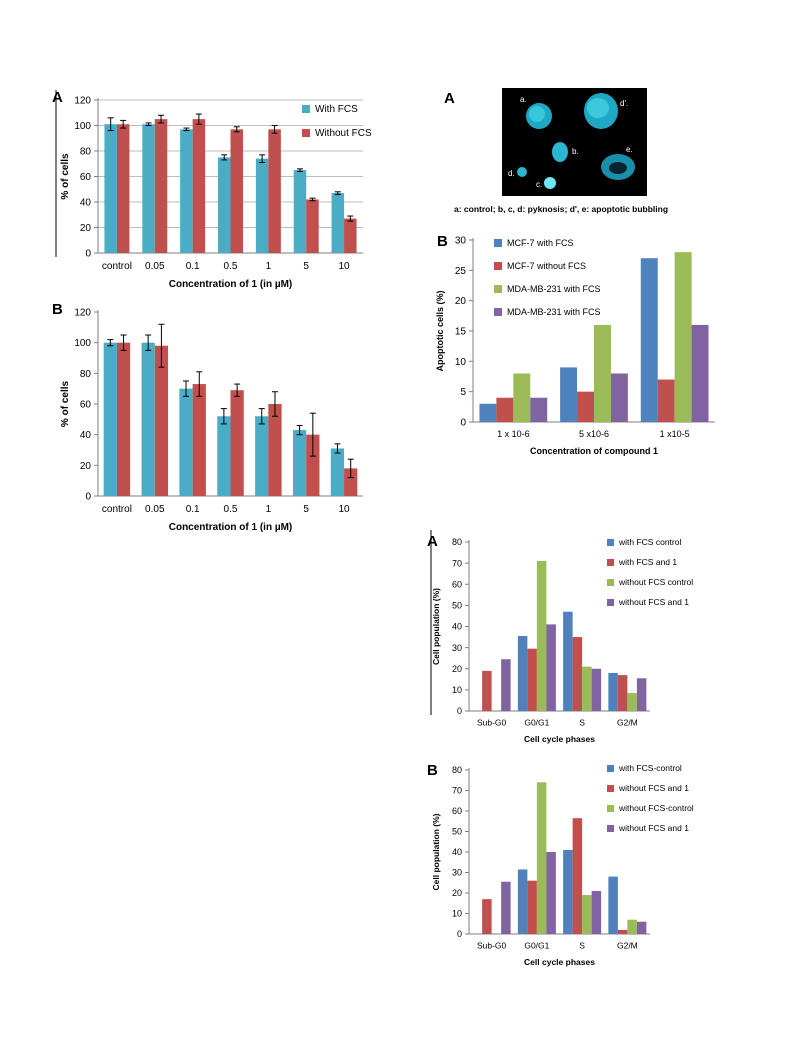 The image size is (793, 1057). Describe the element at coordinates (459, 711) in the screenshot. I see `cellcycle-A-ytick-label: 0` at that location.